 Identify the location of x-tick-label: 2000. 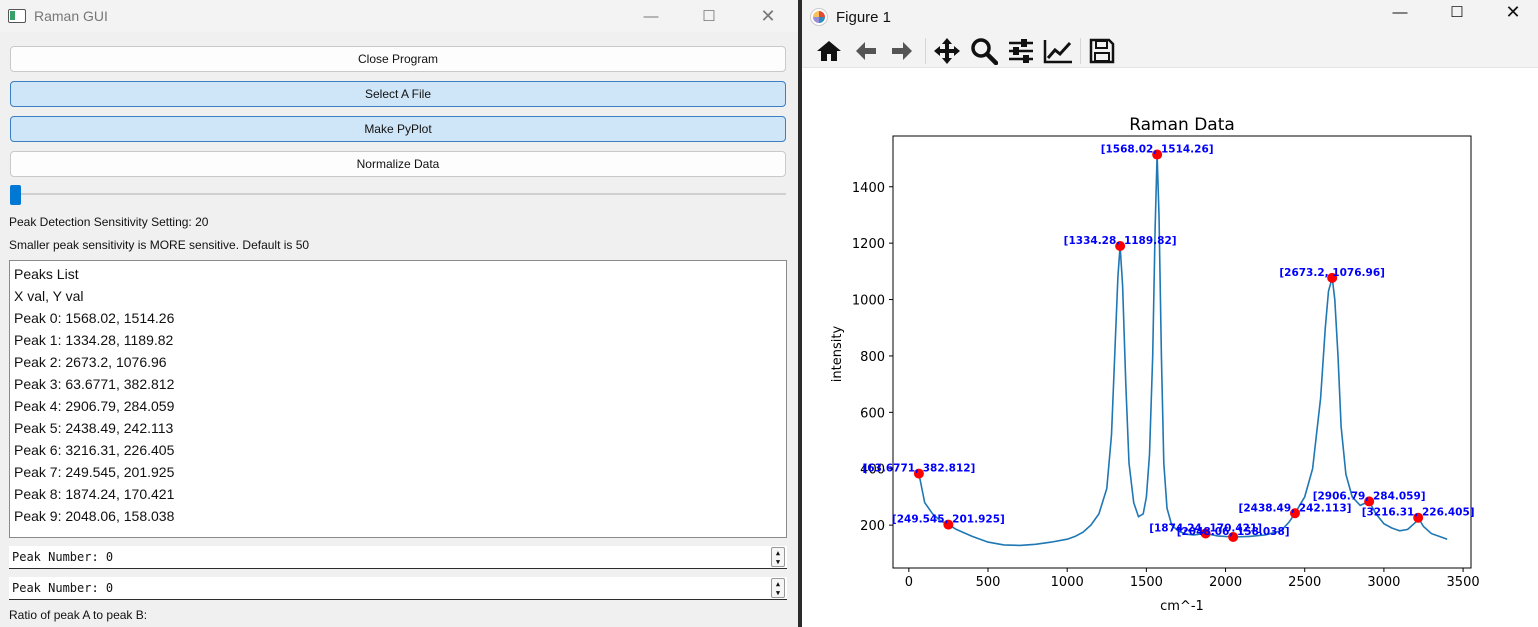
(1225, 582).